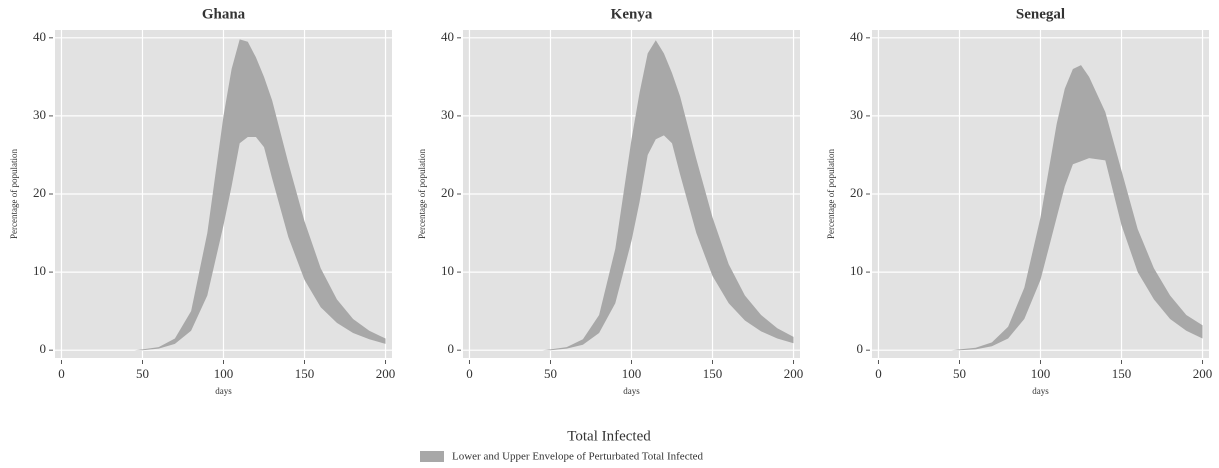 The height and width of the screenshot is (468, 1219). I want to click on panel-title: Senegal, so click(1040, 14).